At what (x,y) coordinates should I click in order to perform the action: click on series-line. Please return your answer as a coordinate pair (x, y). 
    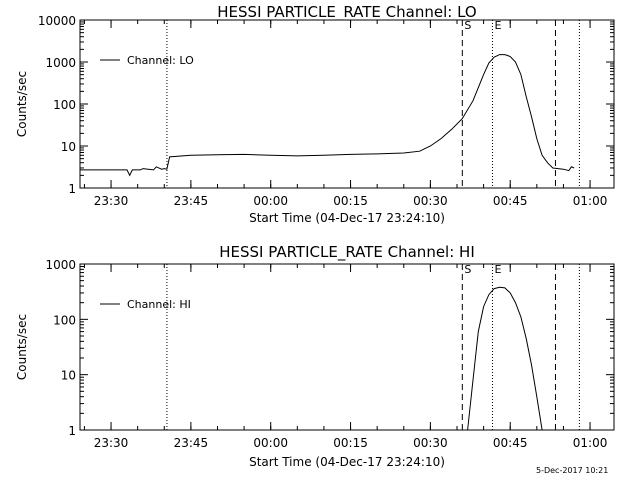
    Looking at the image, I should click on (505, 358).